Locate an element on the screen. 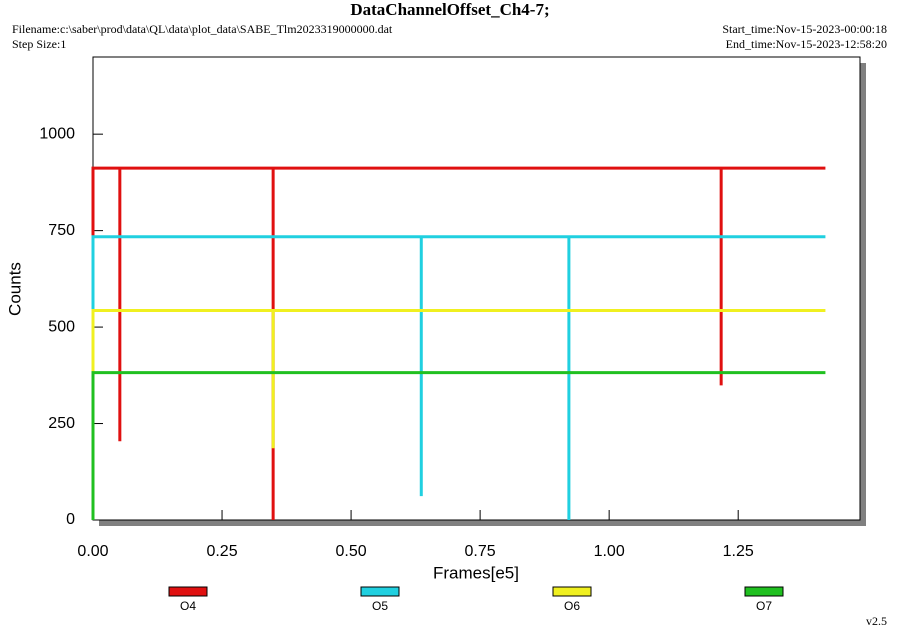  x-tick-label: 0.75 is located at coordinates (480, 551).